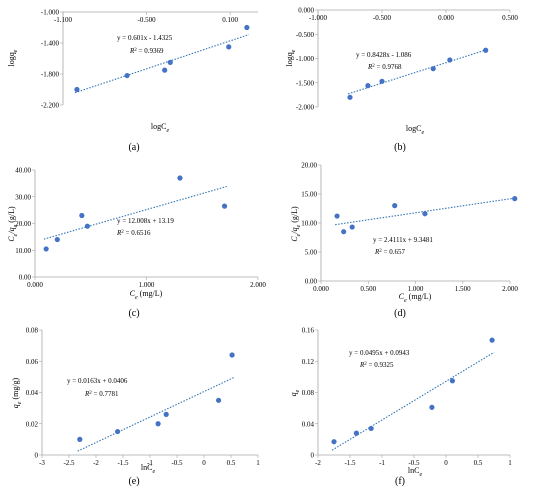 The width and height of the screenshot is (550, 497). I want to click on x-tick-label: -2.5, so click(69, 463).